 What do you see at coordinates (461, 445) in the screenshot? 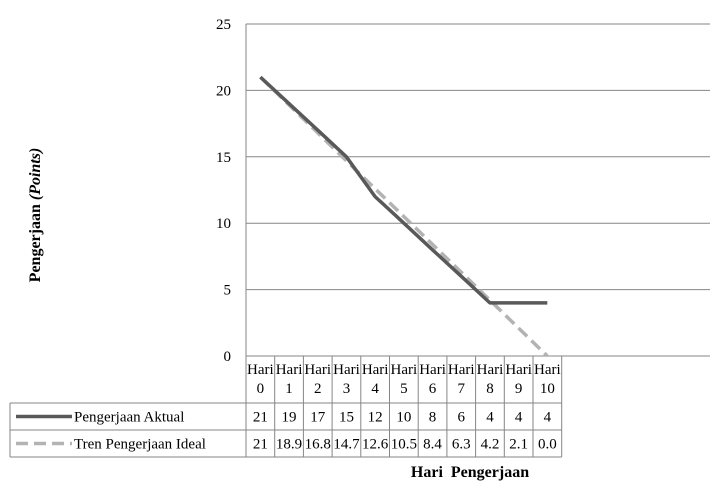
I see `table-value: 6.3` at bounding box center [461, 445].